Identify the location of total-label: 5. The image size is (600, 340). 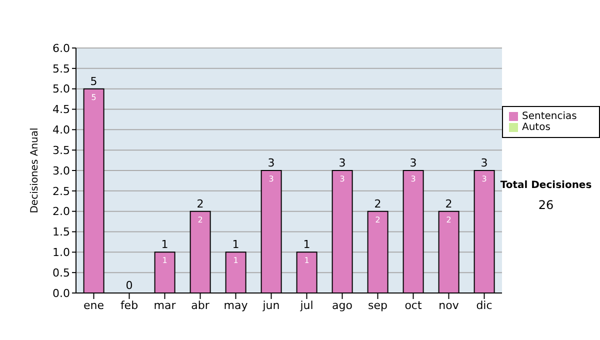
(94, 81).